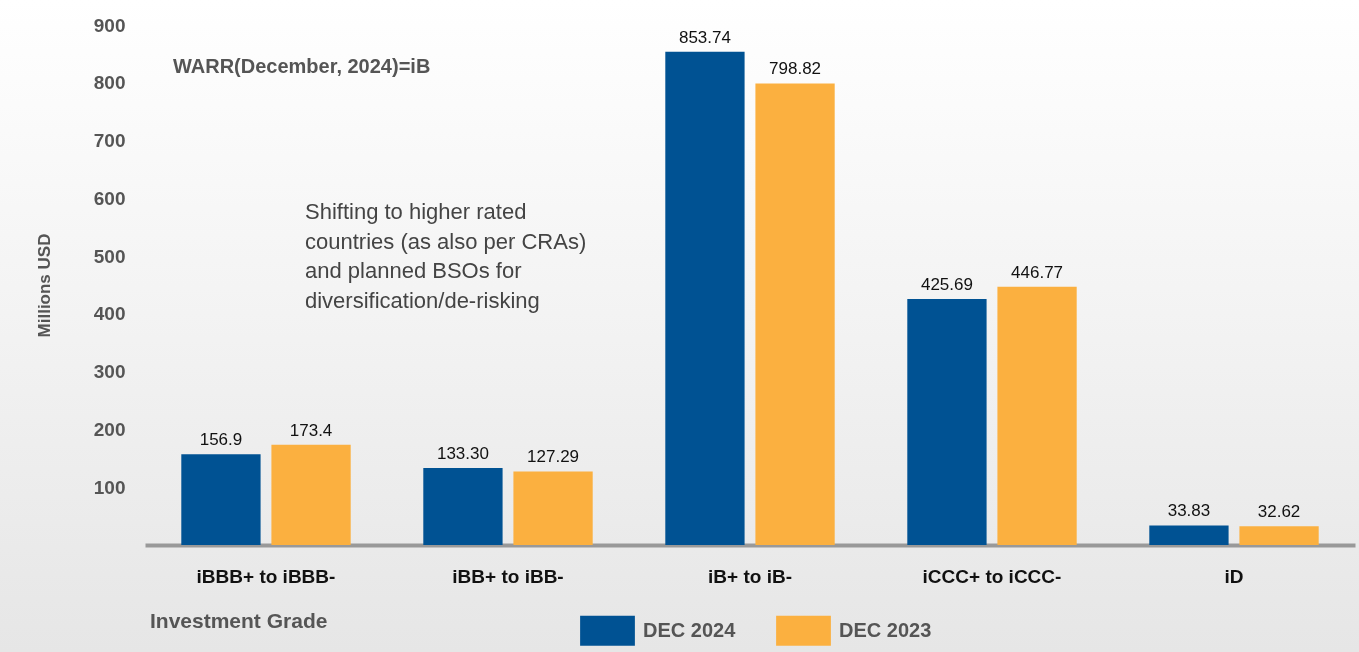 Image resolution: width=1359 pixels, height=652 pixels. I want to click on data-label: 425.69, so click(946, 285).